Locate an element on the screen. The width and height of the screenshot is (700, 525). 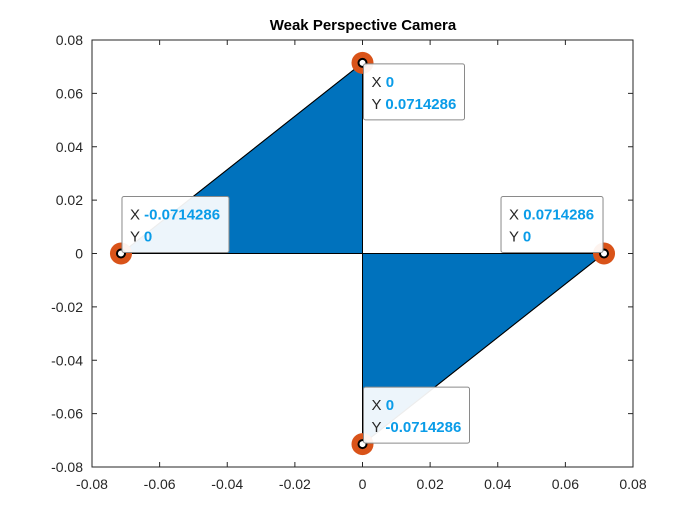
data-tip-x-label: X -0.0714286 is located at coordinates (175, 215).